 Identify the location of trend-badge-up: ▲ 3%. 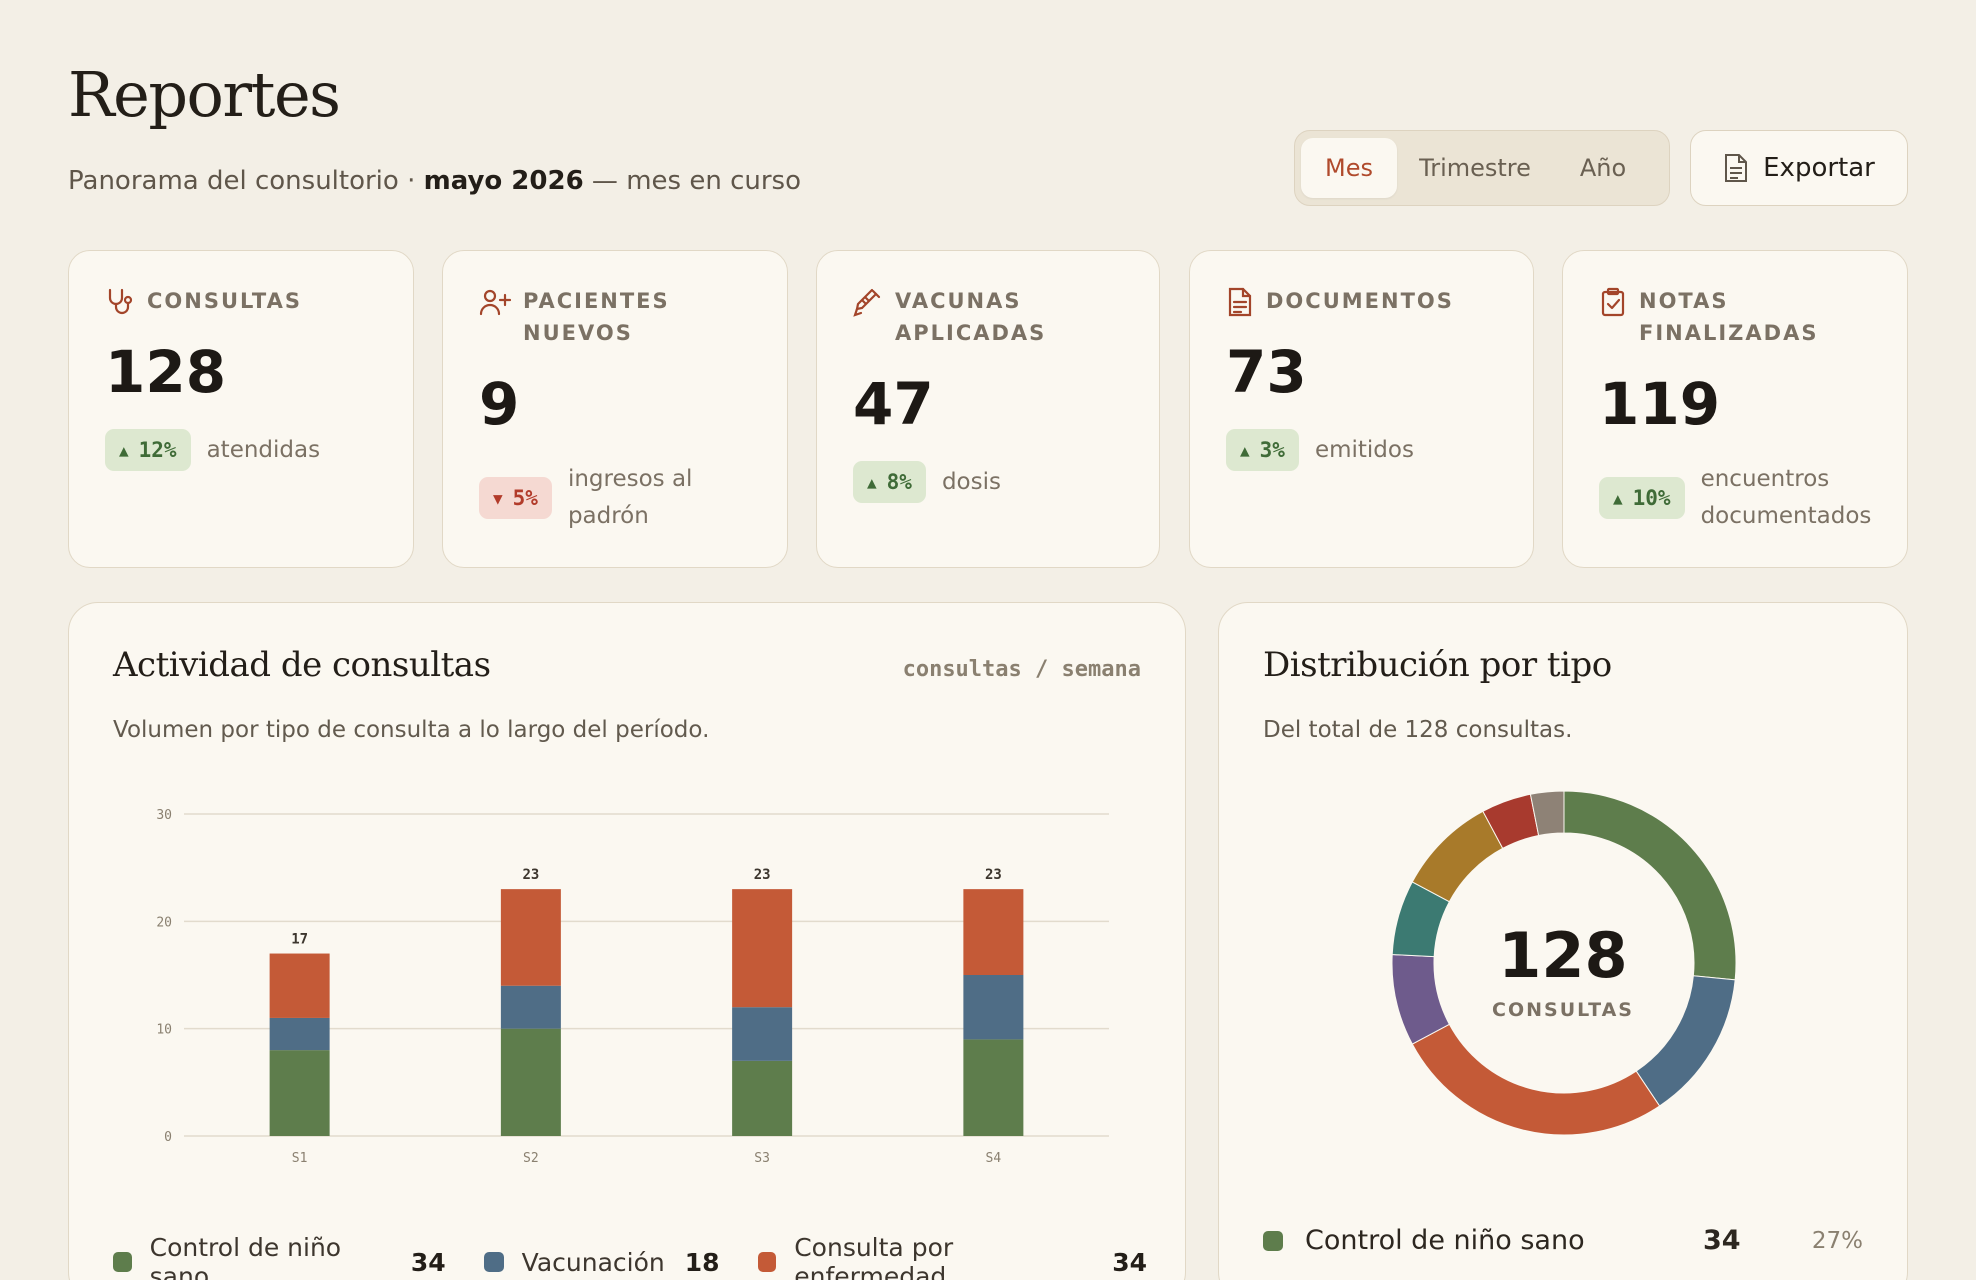
(1262, 450).